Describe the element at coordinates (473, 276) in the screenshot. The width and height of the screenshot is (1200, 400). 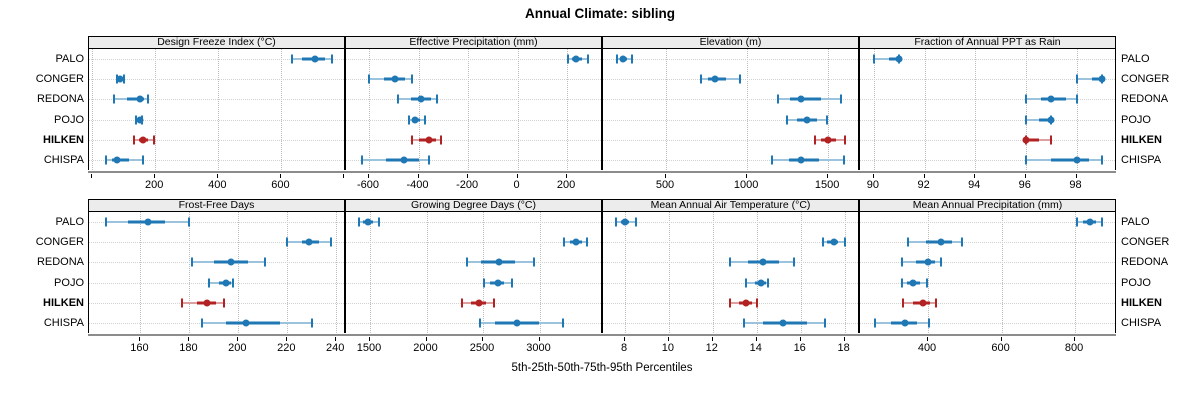
I see `panel-growing-degree-days-c: Growing Degree Days (°C) 1500 2000 2500 3000` at that location.